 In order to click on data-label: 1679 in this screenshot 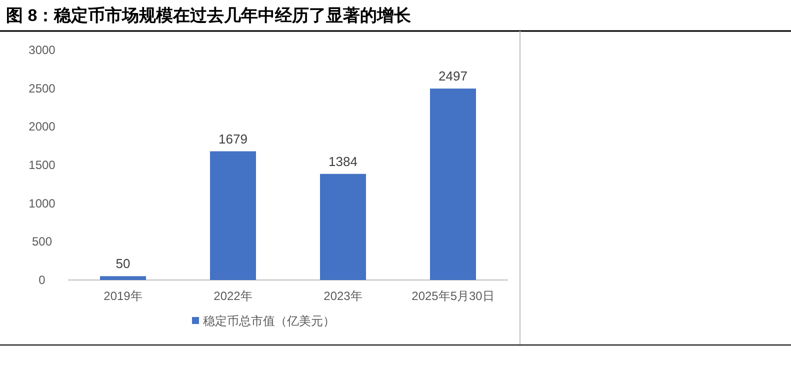, I will do `click(233, 138)`.